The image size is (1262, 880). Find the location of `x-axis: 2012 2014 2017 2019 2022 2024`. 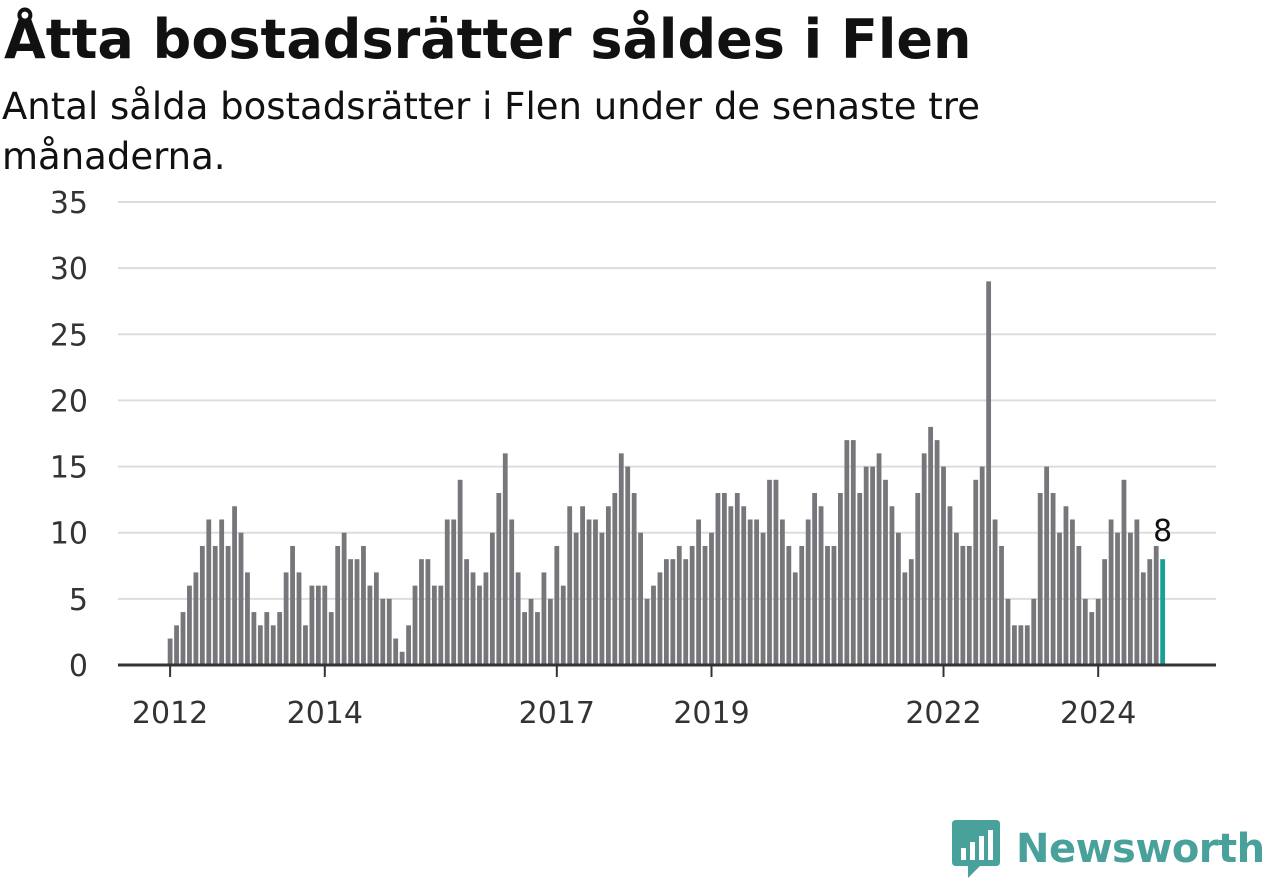

x-axis: 2012 2014 2017 2019 2022 2024 is located at coordinates (667, 697).